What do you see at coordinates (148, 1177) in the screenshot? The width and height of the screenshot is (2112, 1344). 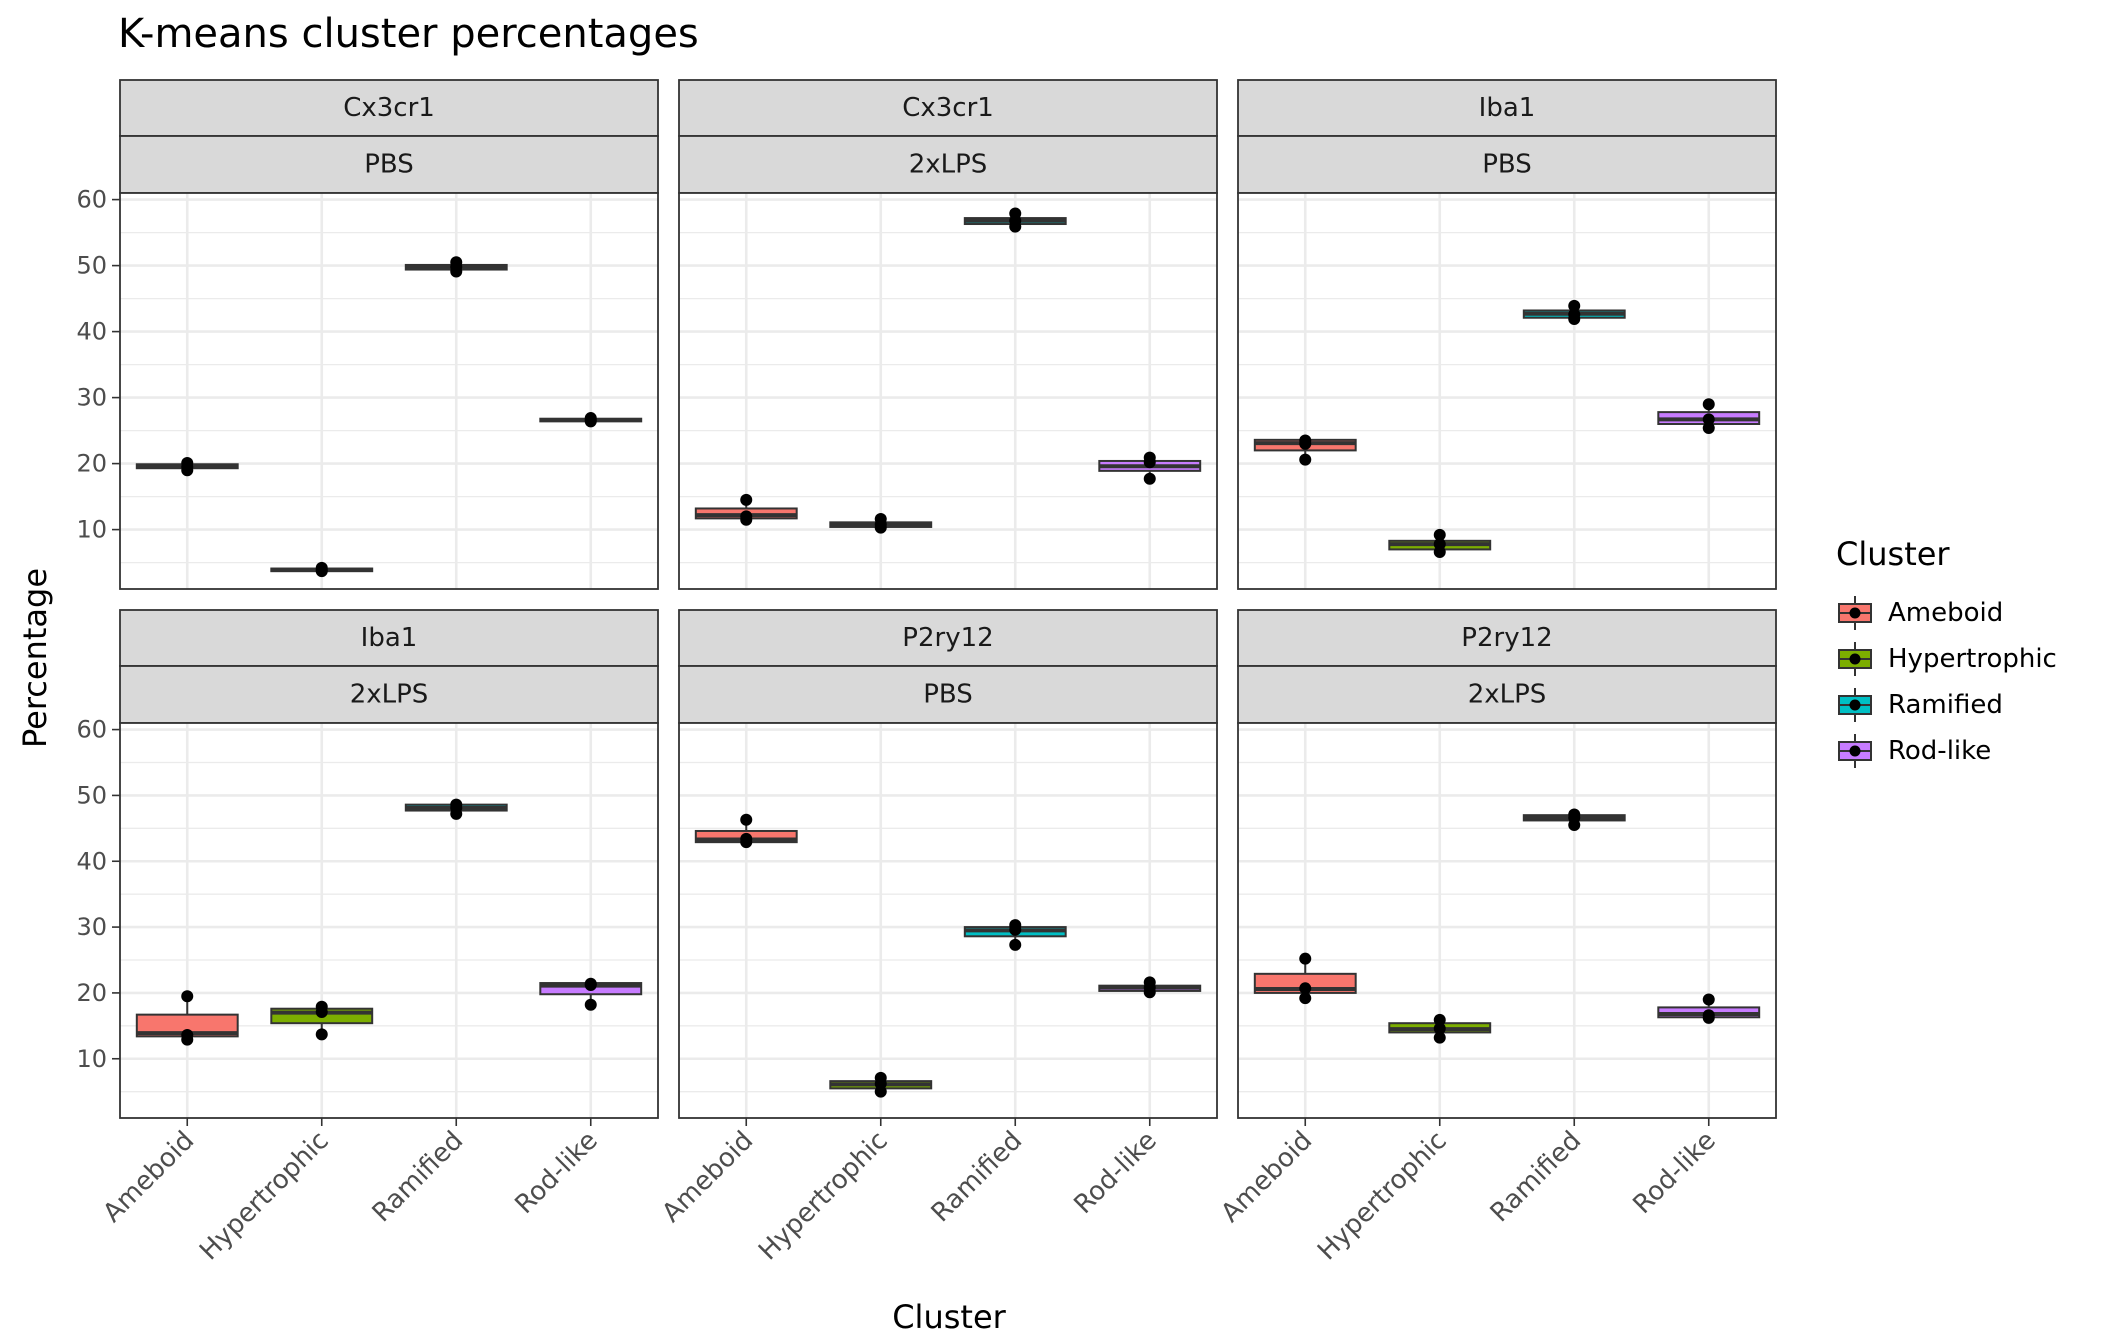 I see `x-tick-label: Ameboid` at bounding box center [148, 1177].